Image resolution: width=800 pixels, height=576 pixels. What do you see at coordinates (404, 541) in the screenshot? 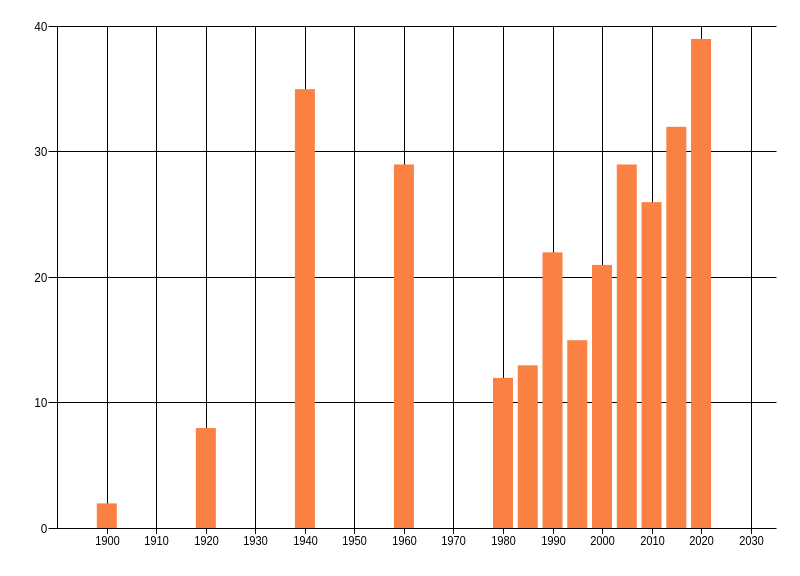
I see `svg-text: 1960` at bounding box center [404, 541].